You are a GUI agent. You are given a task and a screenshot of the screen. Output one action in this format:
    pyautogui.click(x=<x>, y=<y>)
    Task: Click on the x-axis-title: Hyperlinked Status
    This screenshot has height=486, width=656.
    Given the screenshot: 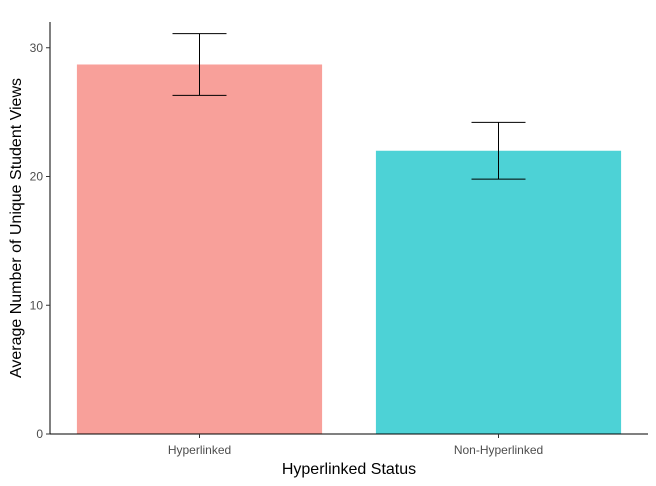 What is the action you would take?
    pyautogui.click(x=349, y=469)
    